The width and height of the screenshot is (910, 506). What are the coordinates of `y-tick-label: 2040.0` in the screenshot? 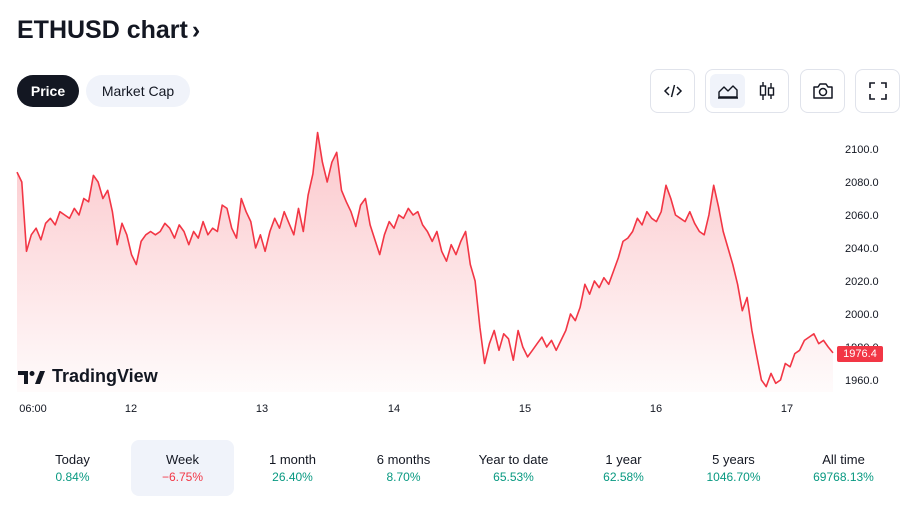 It's located at (862, 249).